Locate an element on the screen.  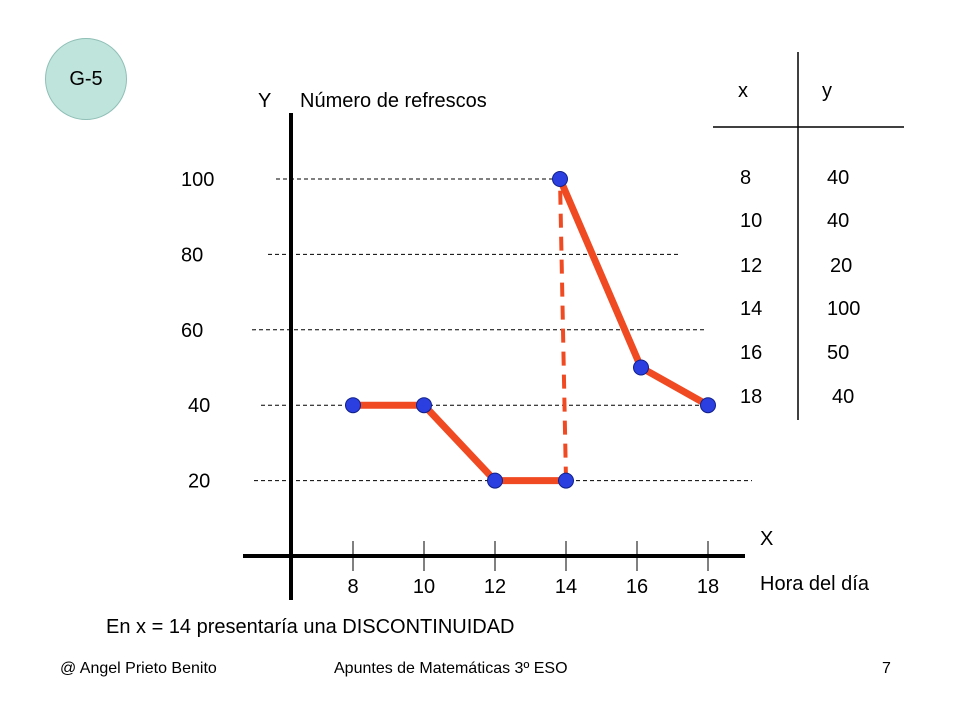
table-cell-y: 100 is located at coordinates (844, 309).